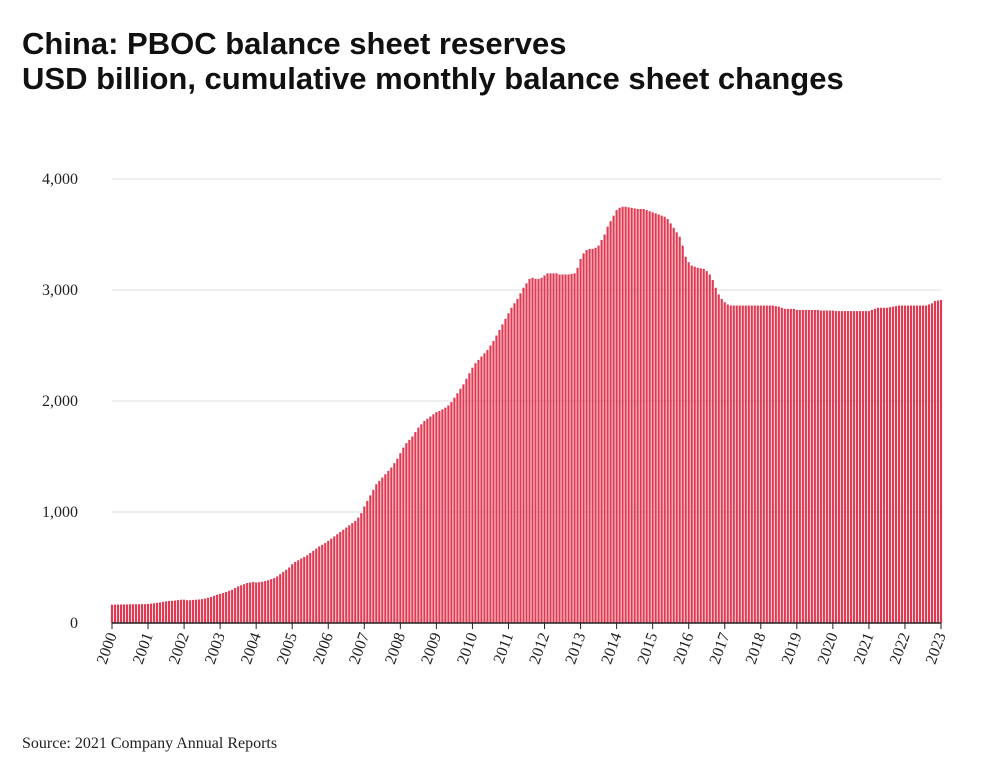 This screenshot has height=779, width=1000. Describe the element at coordinates (431, 649) in the screenshot. I see `x-tick-label: 2009` at that location.